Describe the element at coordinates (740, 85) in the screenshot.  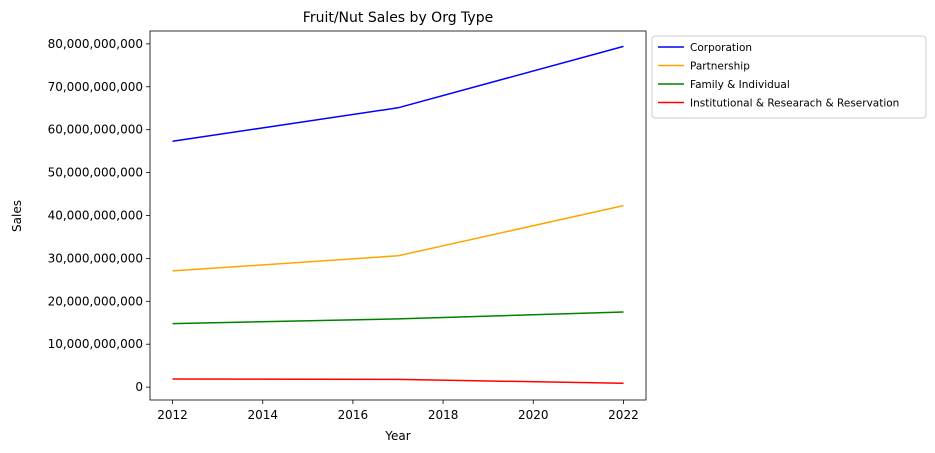
I see `legend-label-2: Family & Individual` at that location.